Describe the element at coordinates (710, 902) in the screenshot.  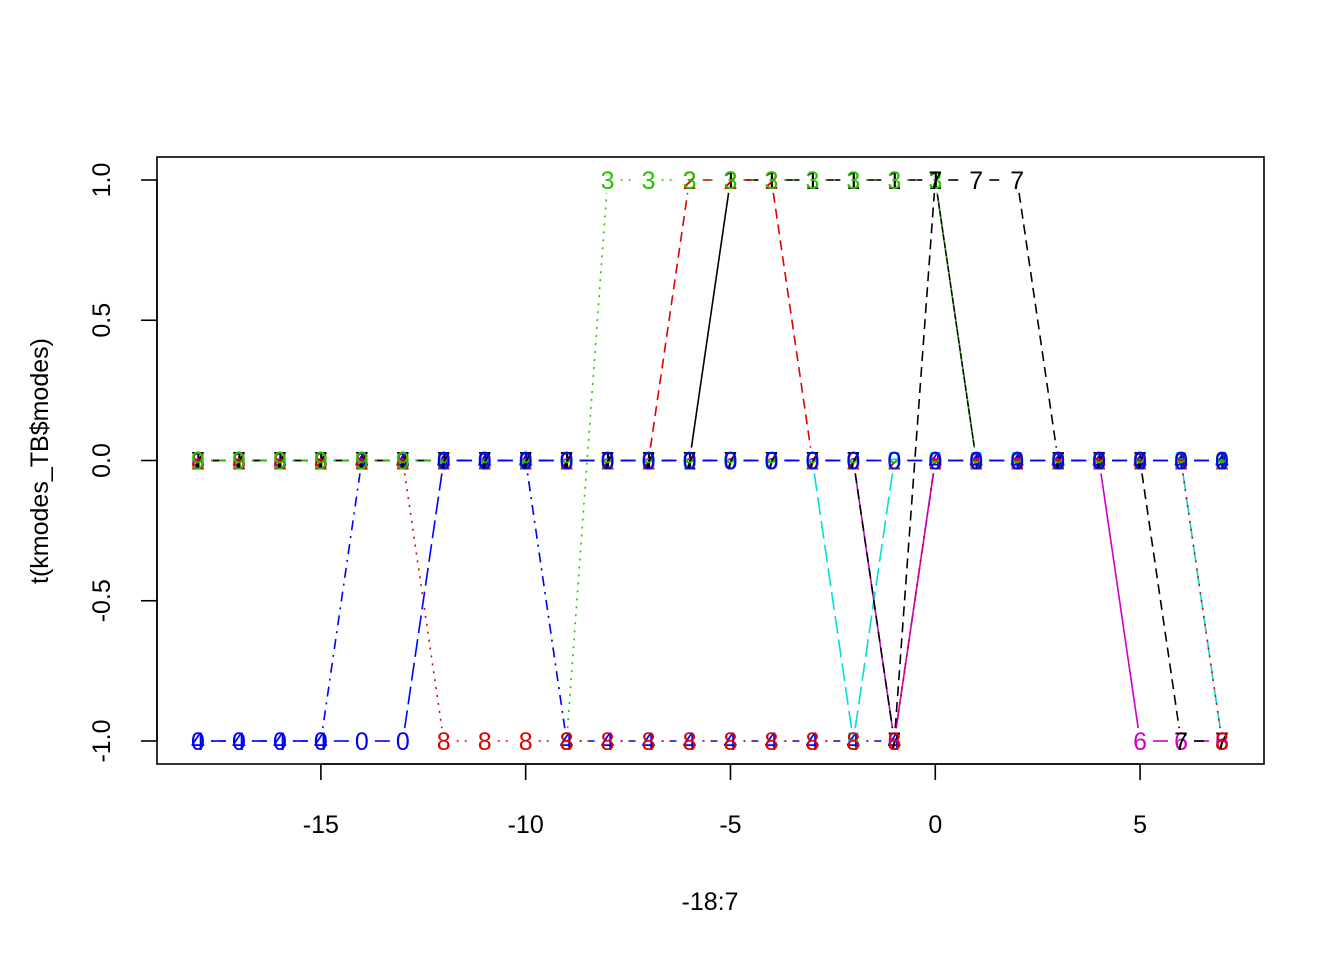
I see `x-axis-label: -18:7` at that location.